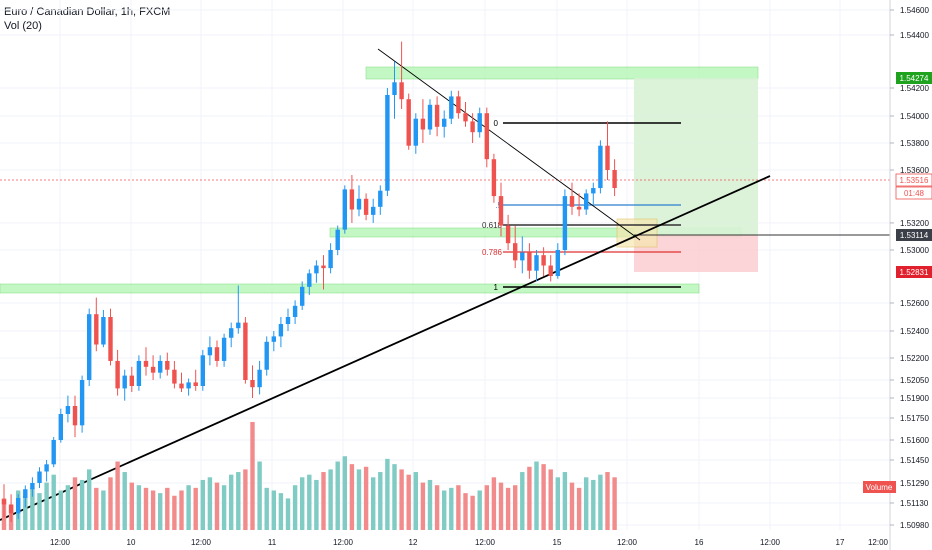 This screenshot has height=550, width=932. Describe the element at coordinates (637, 233) in the screenshot. I see `entry-box` at that location.